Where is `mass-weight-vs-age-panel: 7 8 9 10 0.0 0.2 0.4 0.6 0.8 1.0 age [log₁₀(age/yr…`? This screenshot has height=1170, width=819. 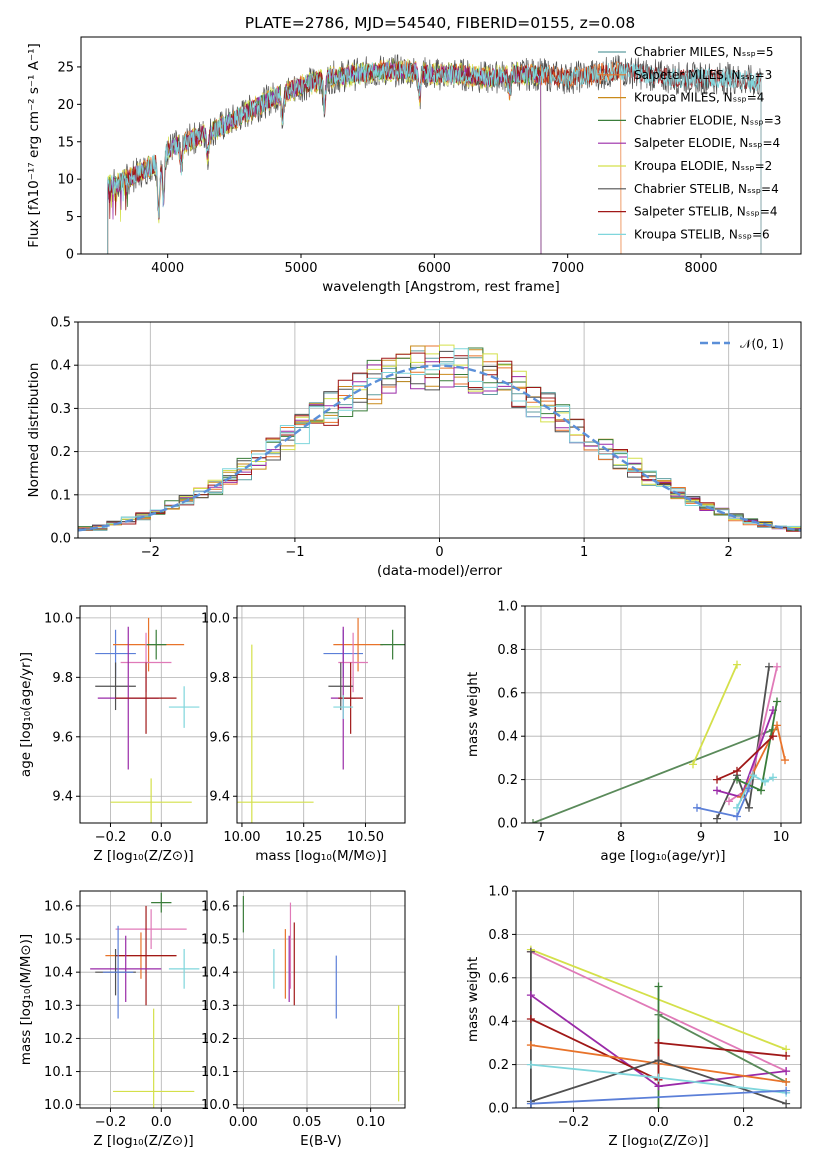 mass-weight-vs-age-panel: 7 8 9 10 0.0 0.2 0.4 0.6 0.8 1.0 age [log₁₀(age/yr… is located at coordinates (633, 732).